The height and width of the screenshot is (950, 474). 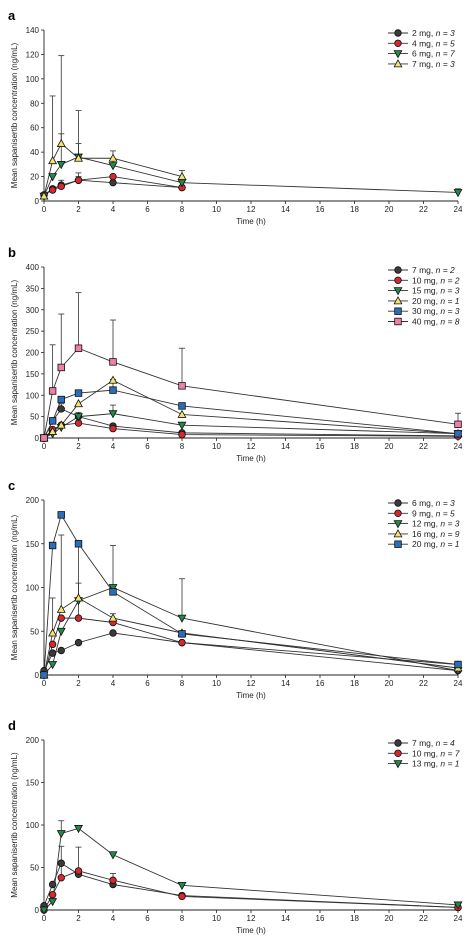 What do you see at coordinates (436, 534) in the screenshot?
I see `legend-entry: 16 mg, n = 9` at bounding box center [436, 534].